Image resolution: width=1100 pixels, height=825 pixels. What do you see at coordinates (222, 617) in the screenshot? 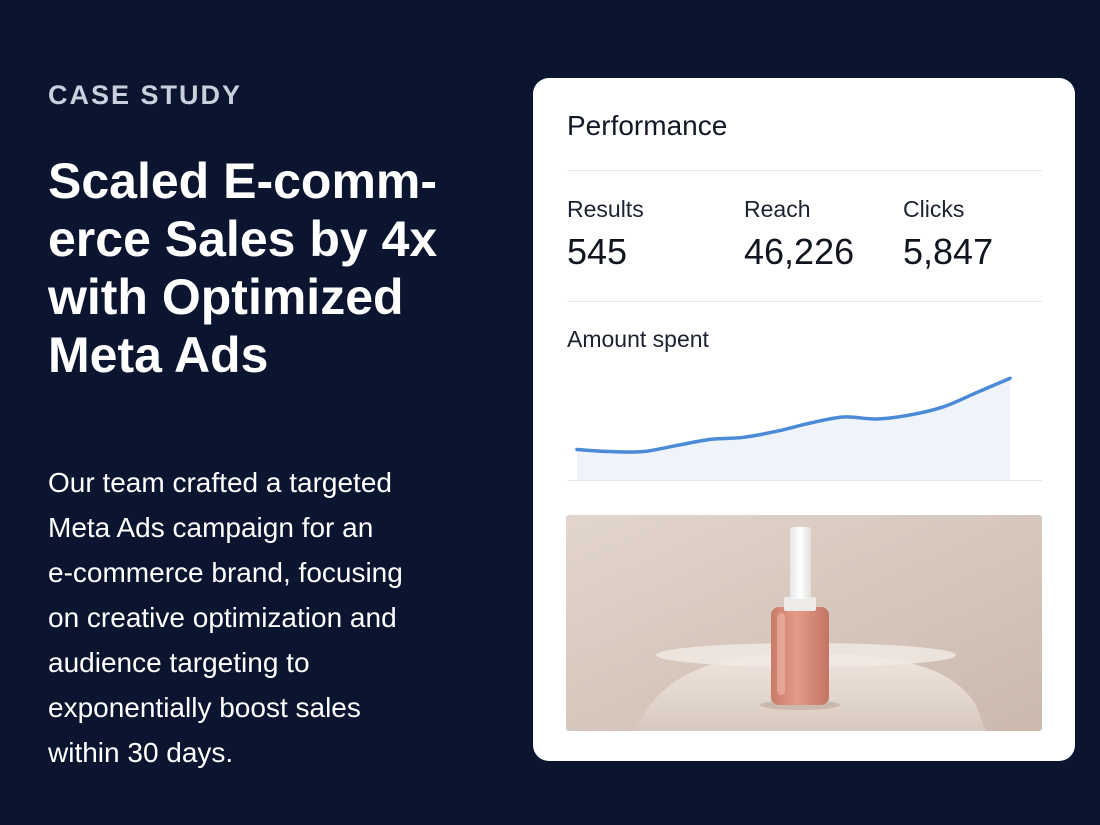
I see `description-line: on creative optimization and` at bounding box center [222, 617].